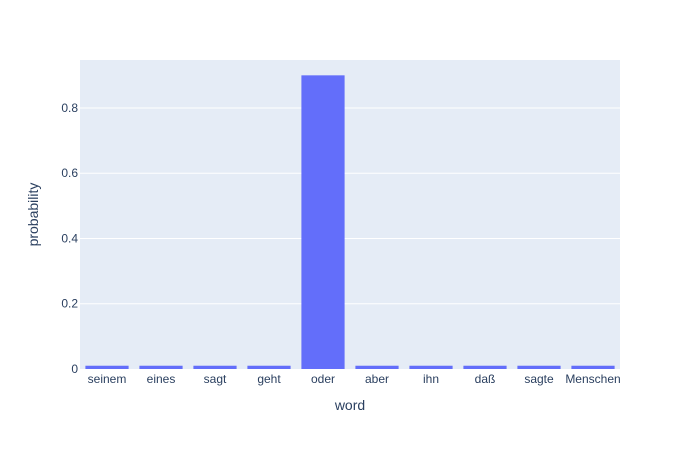  Describe the element at coordinates (69, 173) in the screenshot. I see `y-tick-label: 0.6` at that location.